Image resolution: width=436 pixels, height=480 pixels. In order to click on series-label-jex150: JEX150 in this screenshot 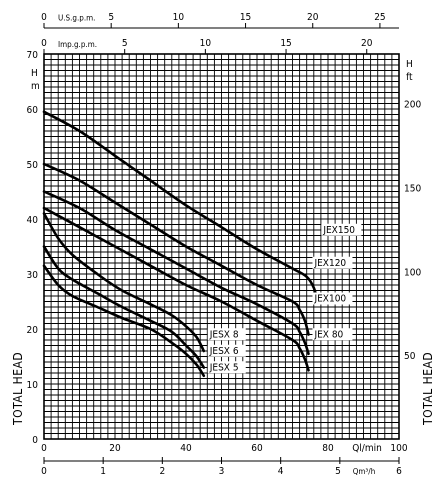, I will do `click(338, 230)`.